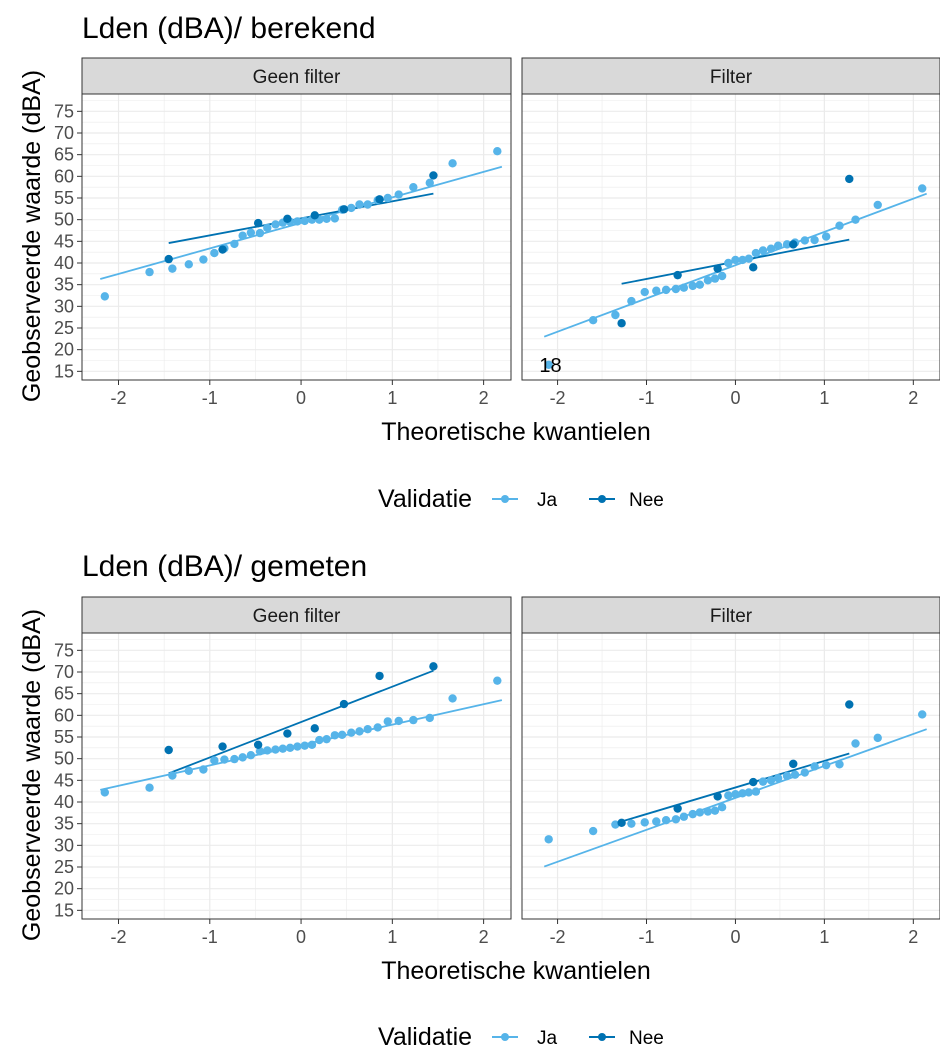 The height and width of the screenshot is (1052, 940). I want to click on facet-strip-label: Filter, so click(731, 616).